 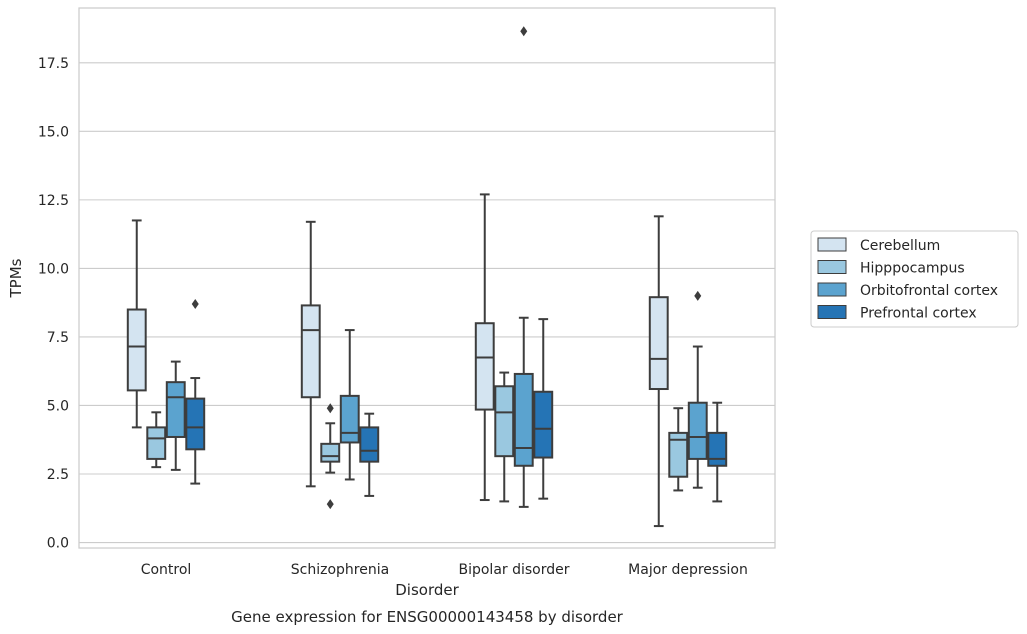 What do you see at coordinates (929, 291) in the screenshot?
I see `legend-label: Orbitofrontal cortex` at bounding box center [929, 291].